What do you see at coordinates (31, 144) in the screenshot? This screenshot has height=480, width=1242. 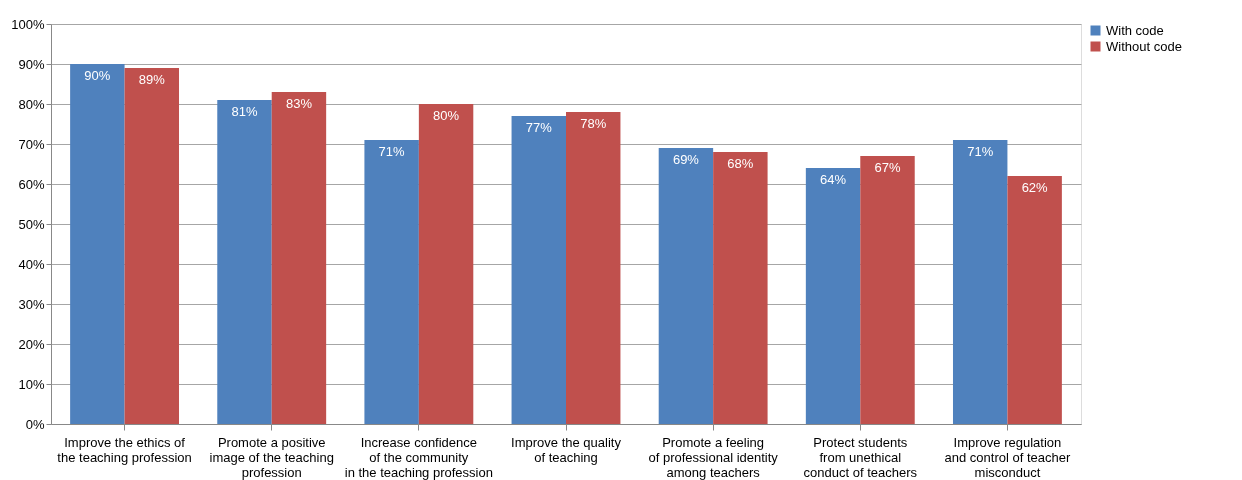 I see `y-tick-label: 70%` at bounding box center [31, 144].